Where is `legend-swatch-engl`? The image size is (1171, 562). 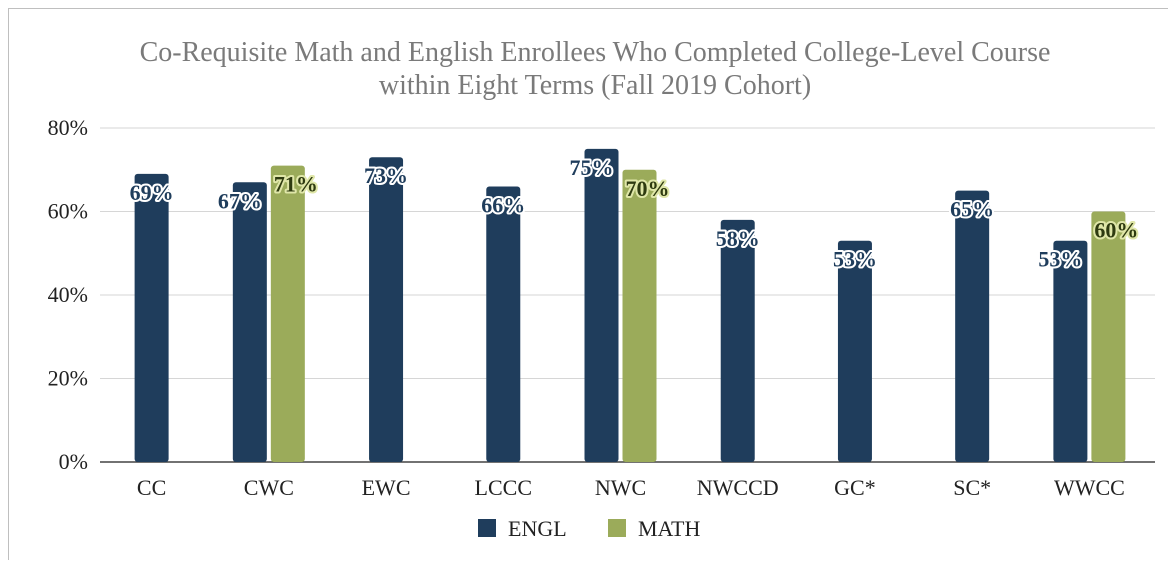 legend-swatch-engl is located at coordinates (487, 528).